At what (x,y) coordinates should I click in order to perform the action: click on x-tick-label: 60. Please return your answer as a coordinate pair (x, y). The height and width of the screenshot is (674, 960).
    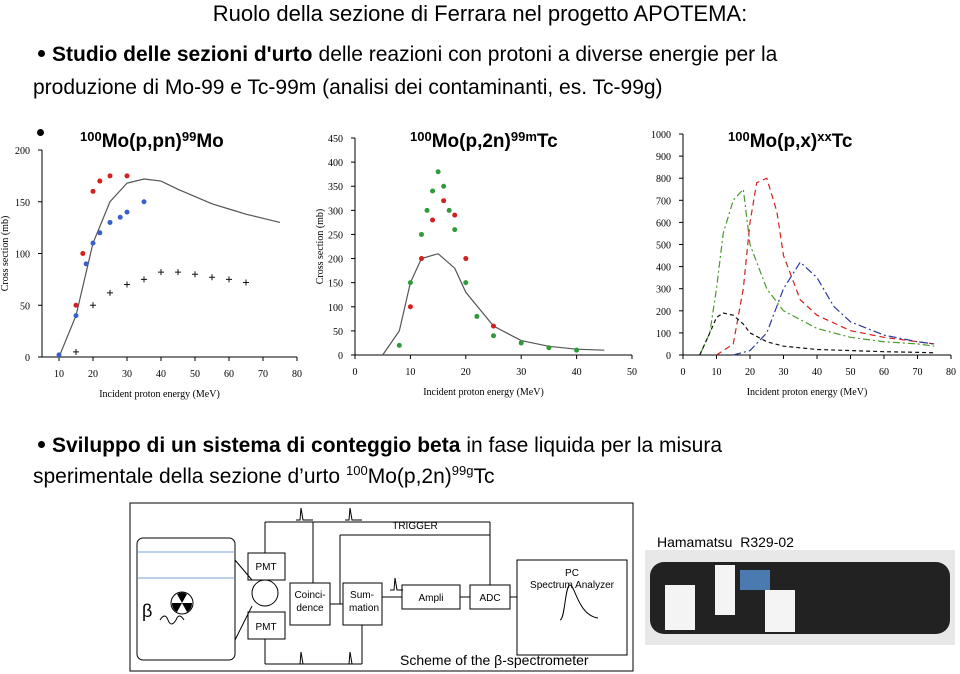
    Looking at the image, I should click on (229, 374).